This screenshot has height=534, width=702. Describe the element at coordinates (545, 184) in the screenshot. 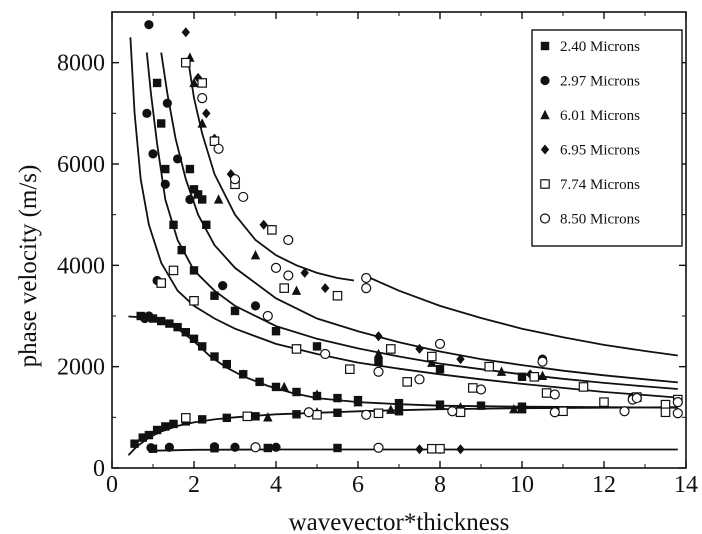

I see `legend-marker-open-square` at that location.